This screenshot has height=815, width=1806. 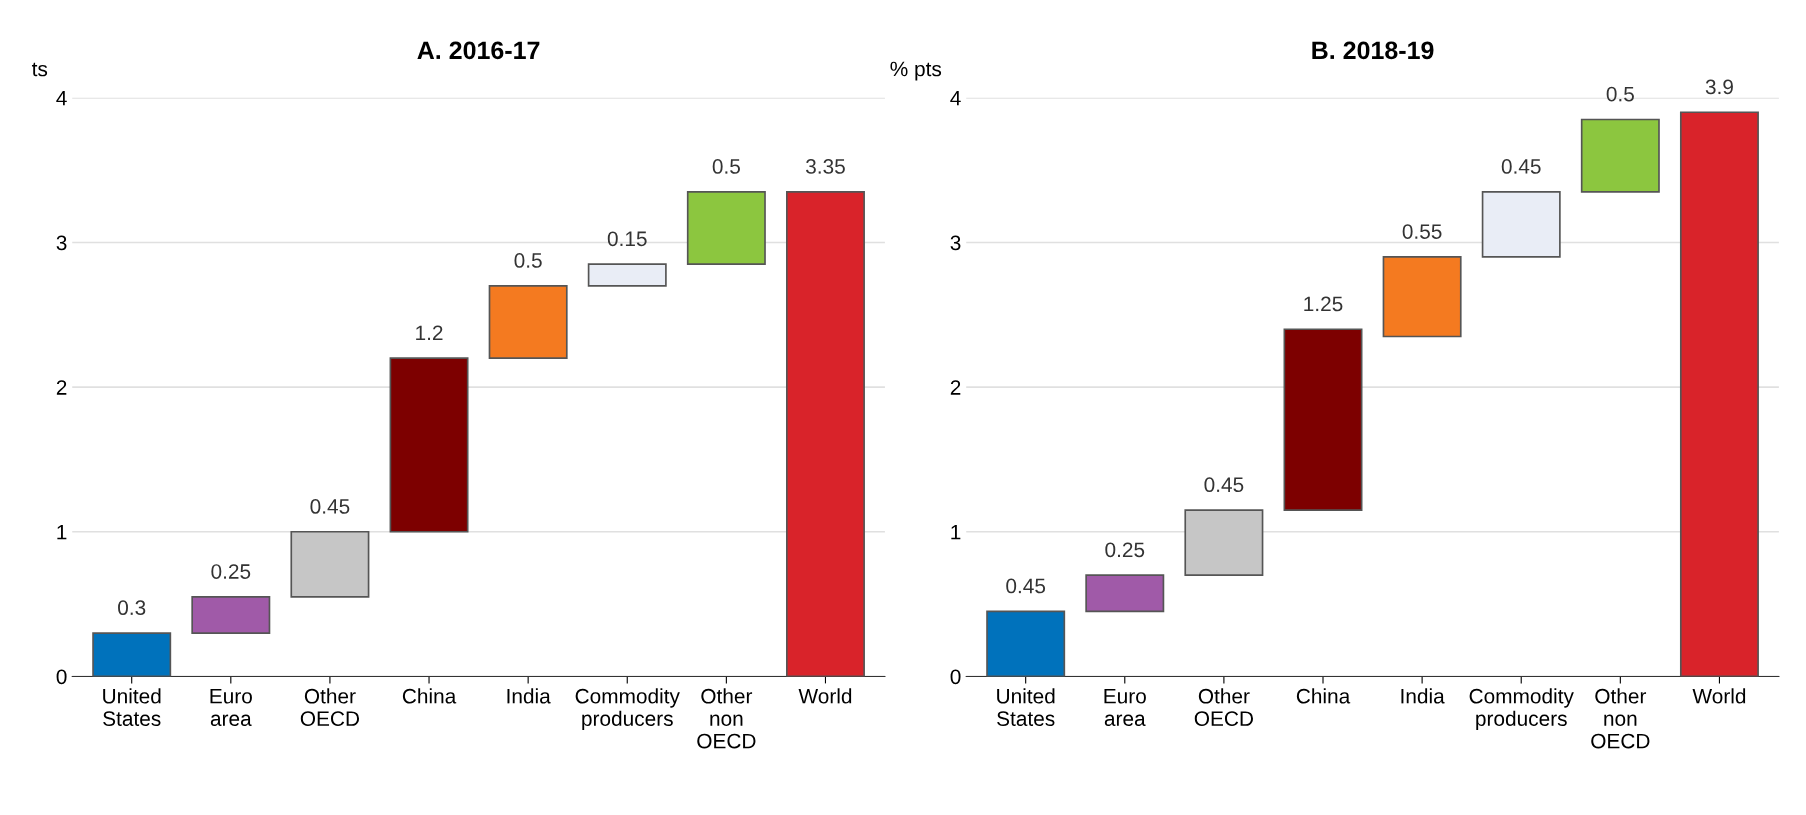 What do you see at coordinates (1422, 231) in the screenshot?
I see `data-label: 0.55` at bounding box center [1422, 231].